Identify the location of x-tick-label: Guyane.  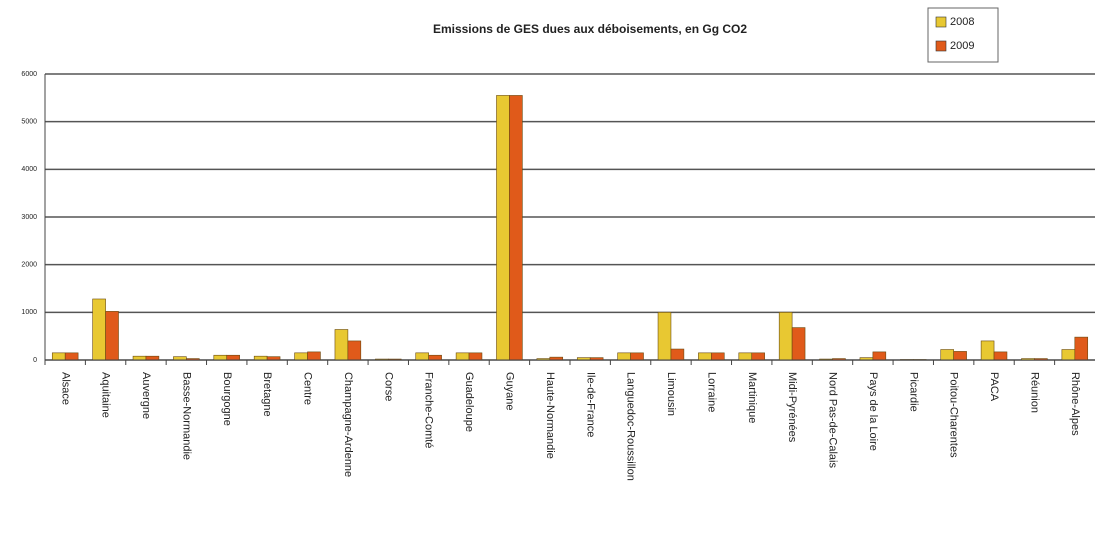
(510, 391).